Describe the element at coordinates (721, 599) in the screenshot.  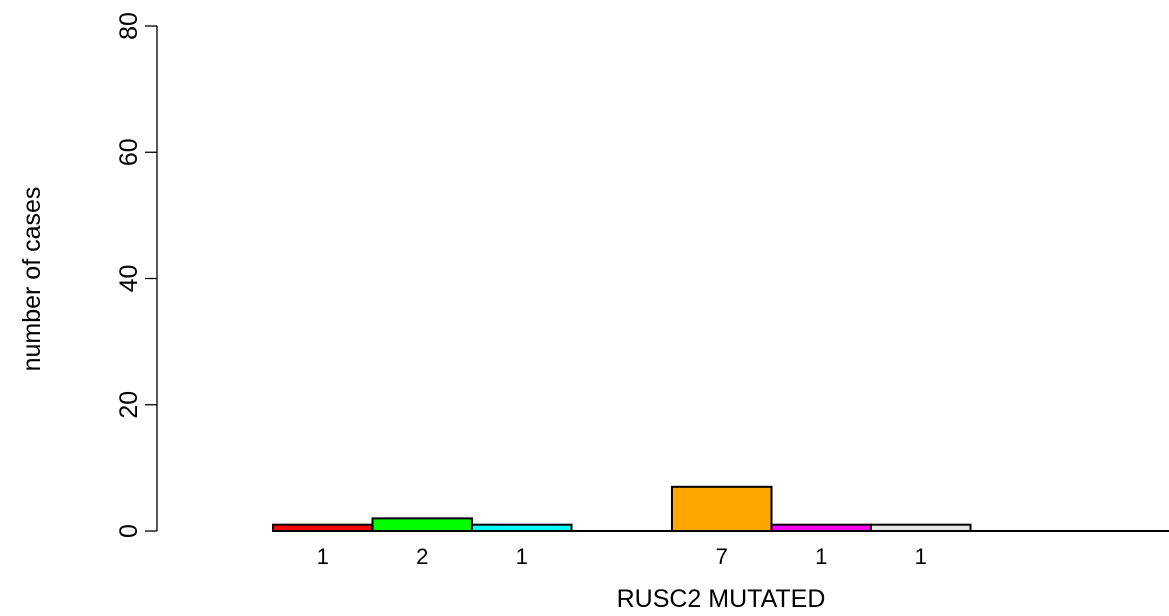
I see `x-axis-label: RUSC2 MUTATED` at that location.